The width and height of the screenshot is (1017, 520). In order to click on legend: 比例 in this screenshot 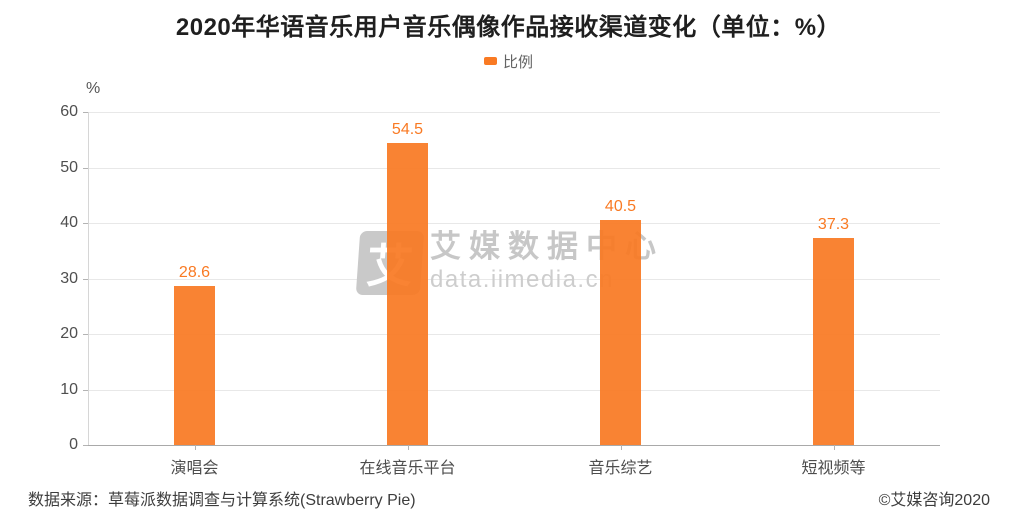, I will do `click(508, 61)`.